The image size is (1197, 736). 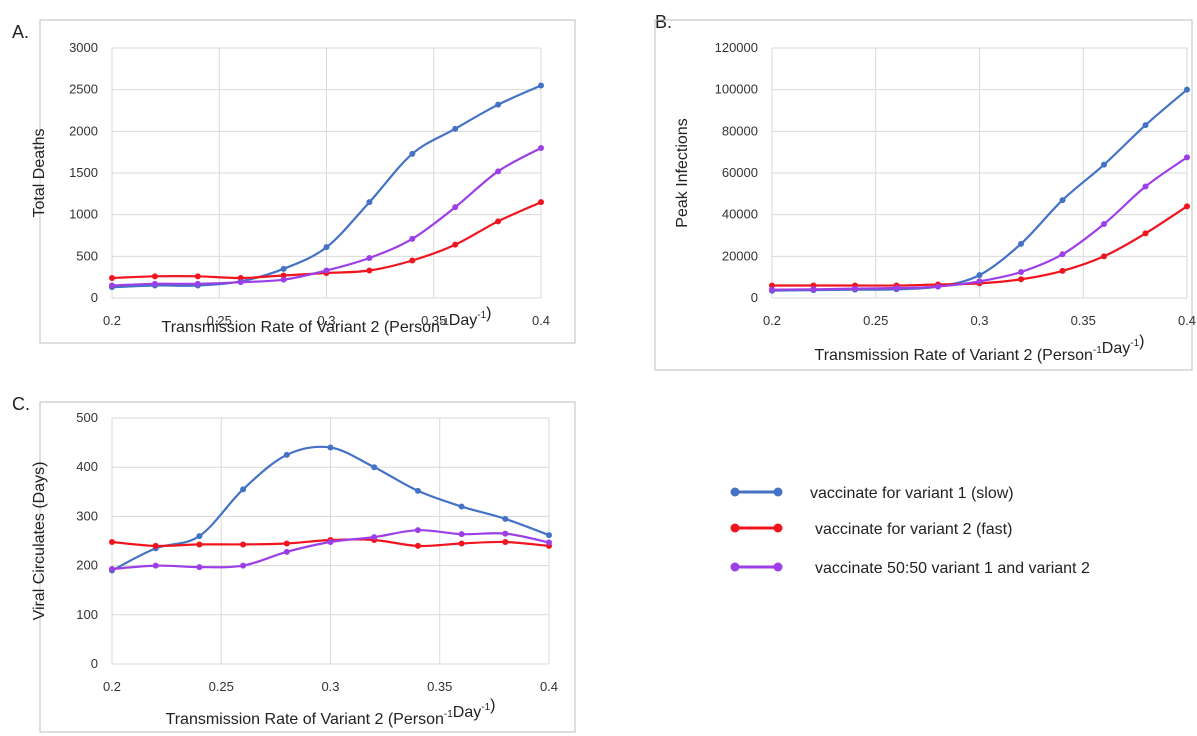 What do you see at coordinates (740, 255) in the screenshot?
I see `y-tick-label: 20000` at bounding box center [740, 255].